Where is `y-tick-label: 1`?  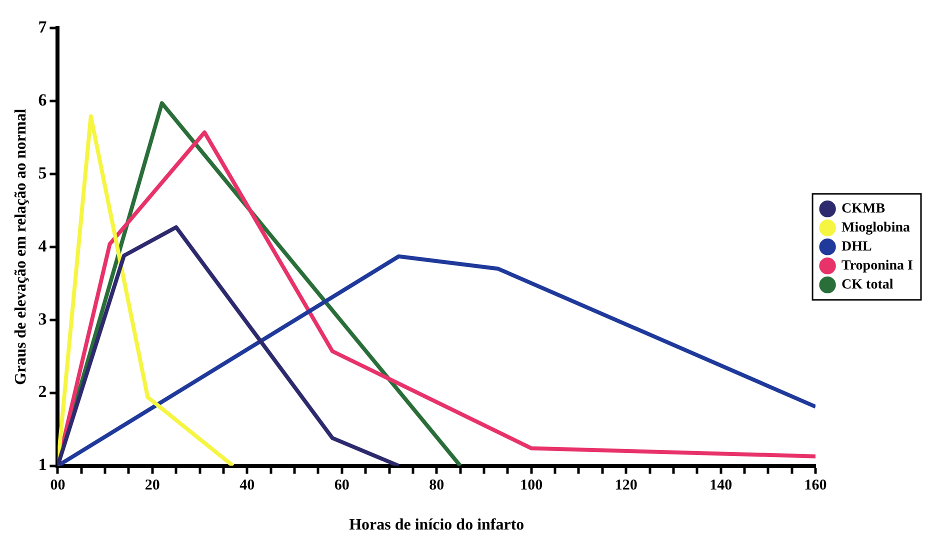
y-tick-label: 1 is located at coordinates (42, 464).